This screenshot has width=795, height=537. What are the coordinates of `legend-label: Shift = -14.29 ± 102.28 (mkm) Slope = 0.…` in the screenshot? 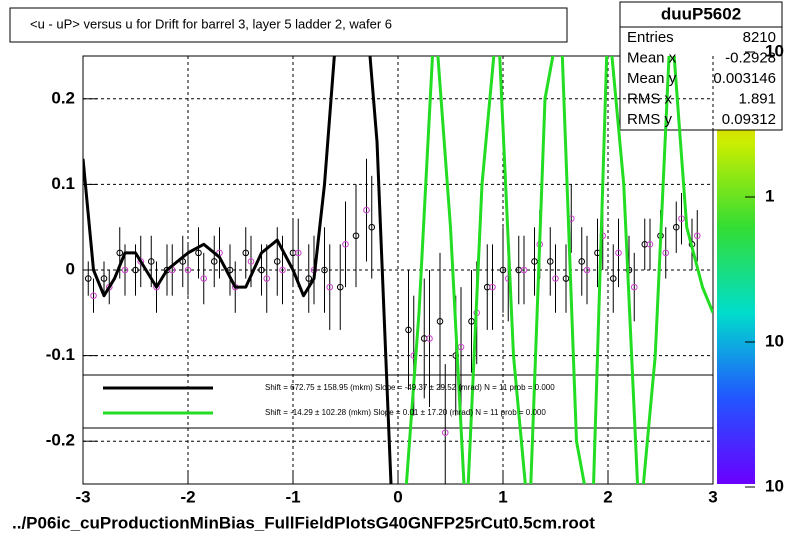 It's located at (405, 412).